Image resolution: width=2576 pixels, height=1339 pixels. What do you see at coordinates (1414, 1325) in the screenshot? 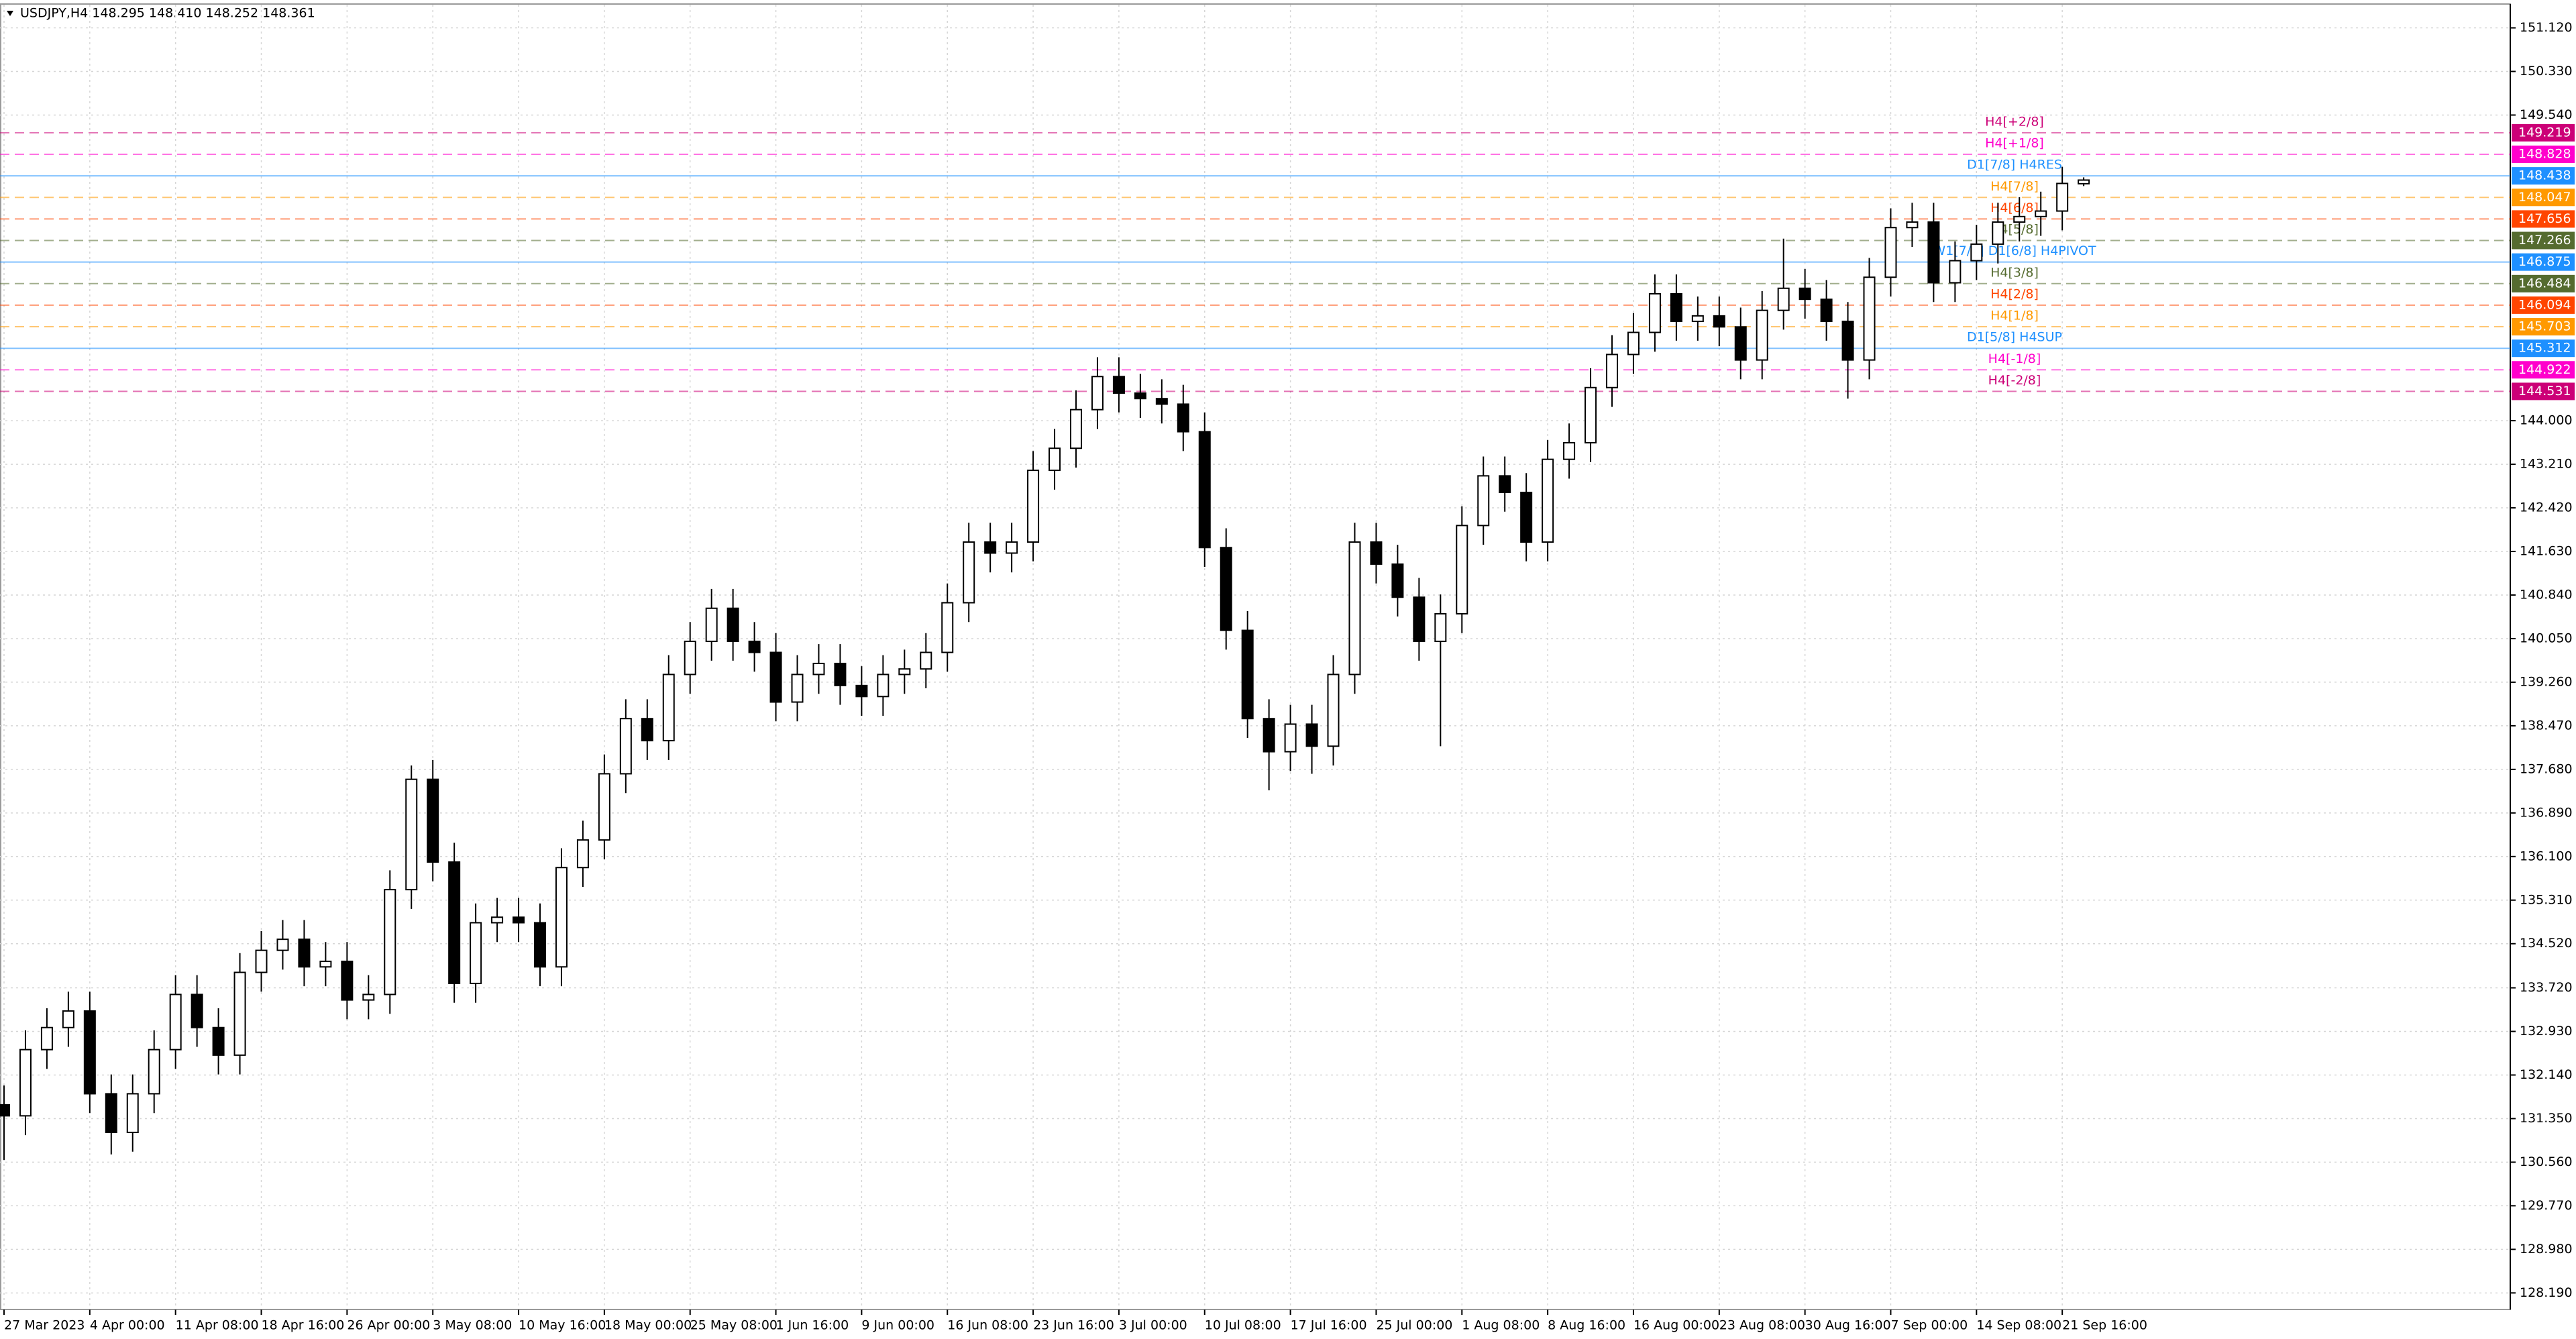
I see `x-tick-label: 25 Jul 00:00` at bounding box center [1414, 1325].